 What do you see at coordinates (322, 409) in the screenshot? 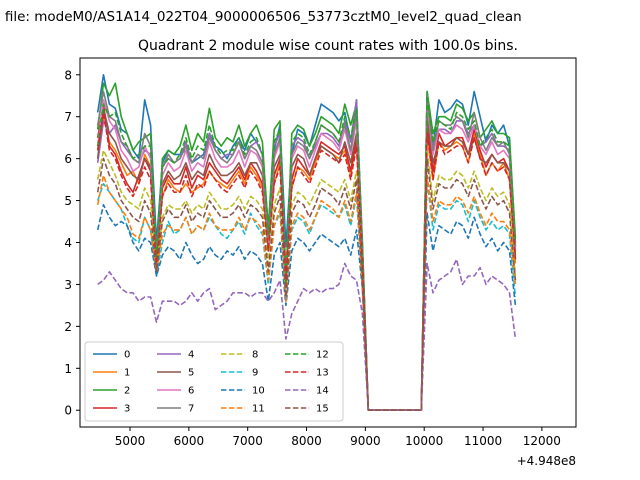
I see `legend-label: 15` at bounding box center [322, 409].